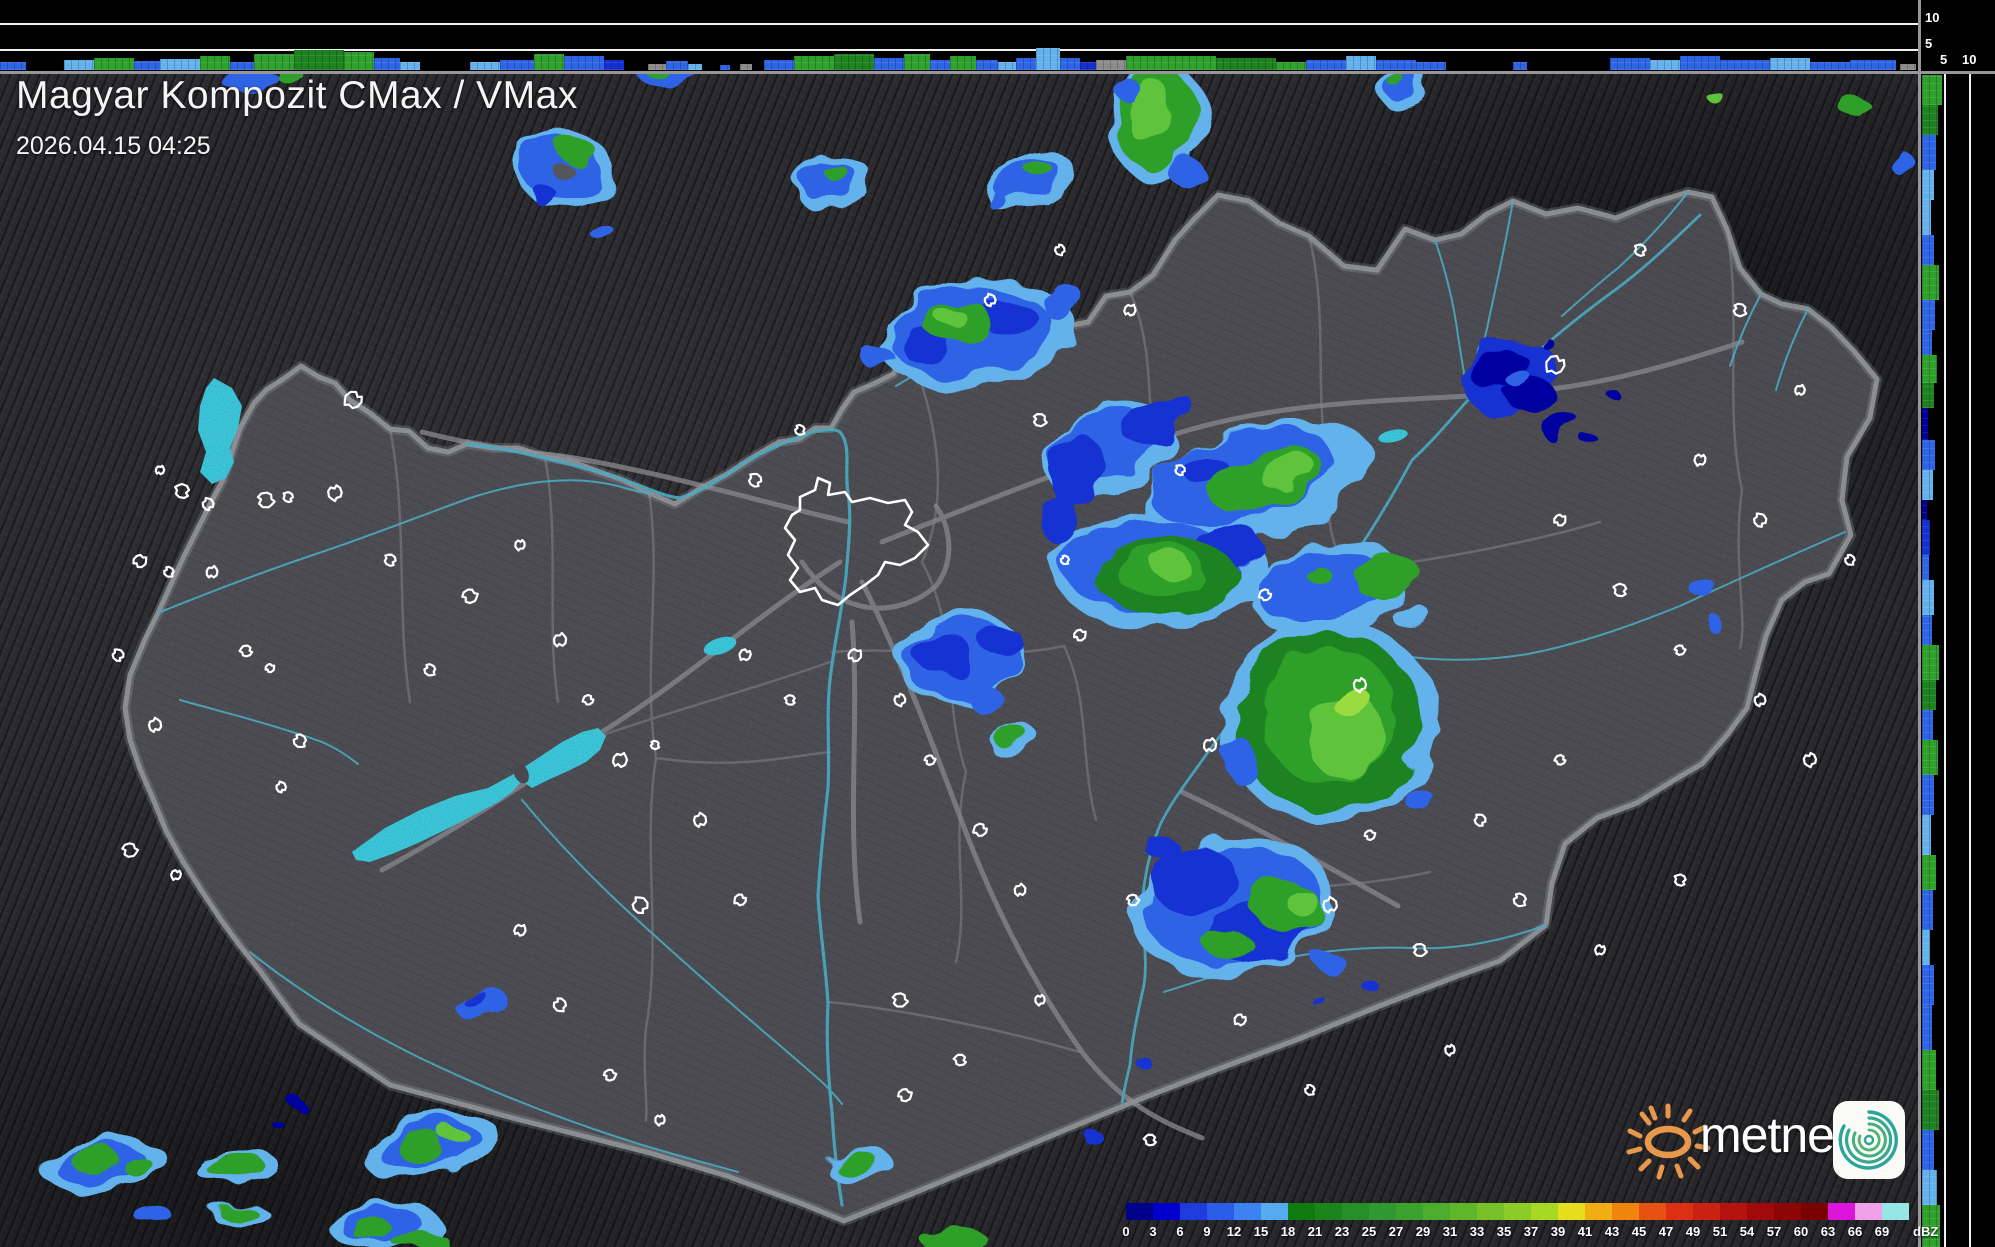 Image resolution: width=1995 pixels, height=1247 pixels. Describe the element at coordinates (959, 50) in the screenshot. I see `top-gridline-5km` at that location.